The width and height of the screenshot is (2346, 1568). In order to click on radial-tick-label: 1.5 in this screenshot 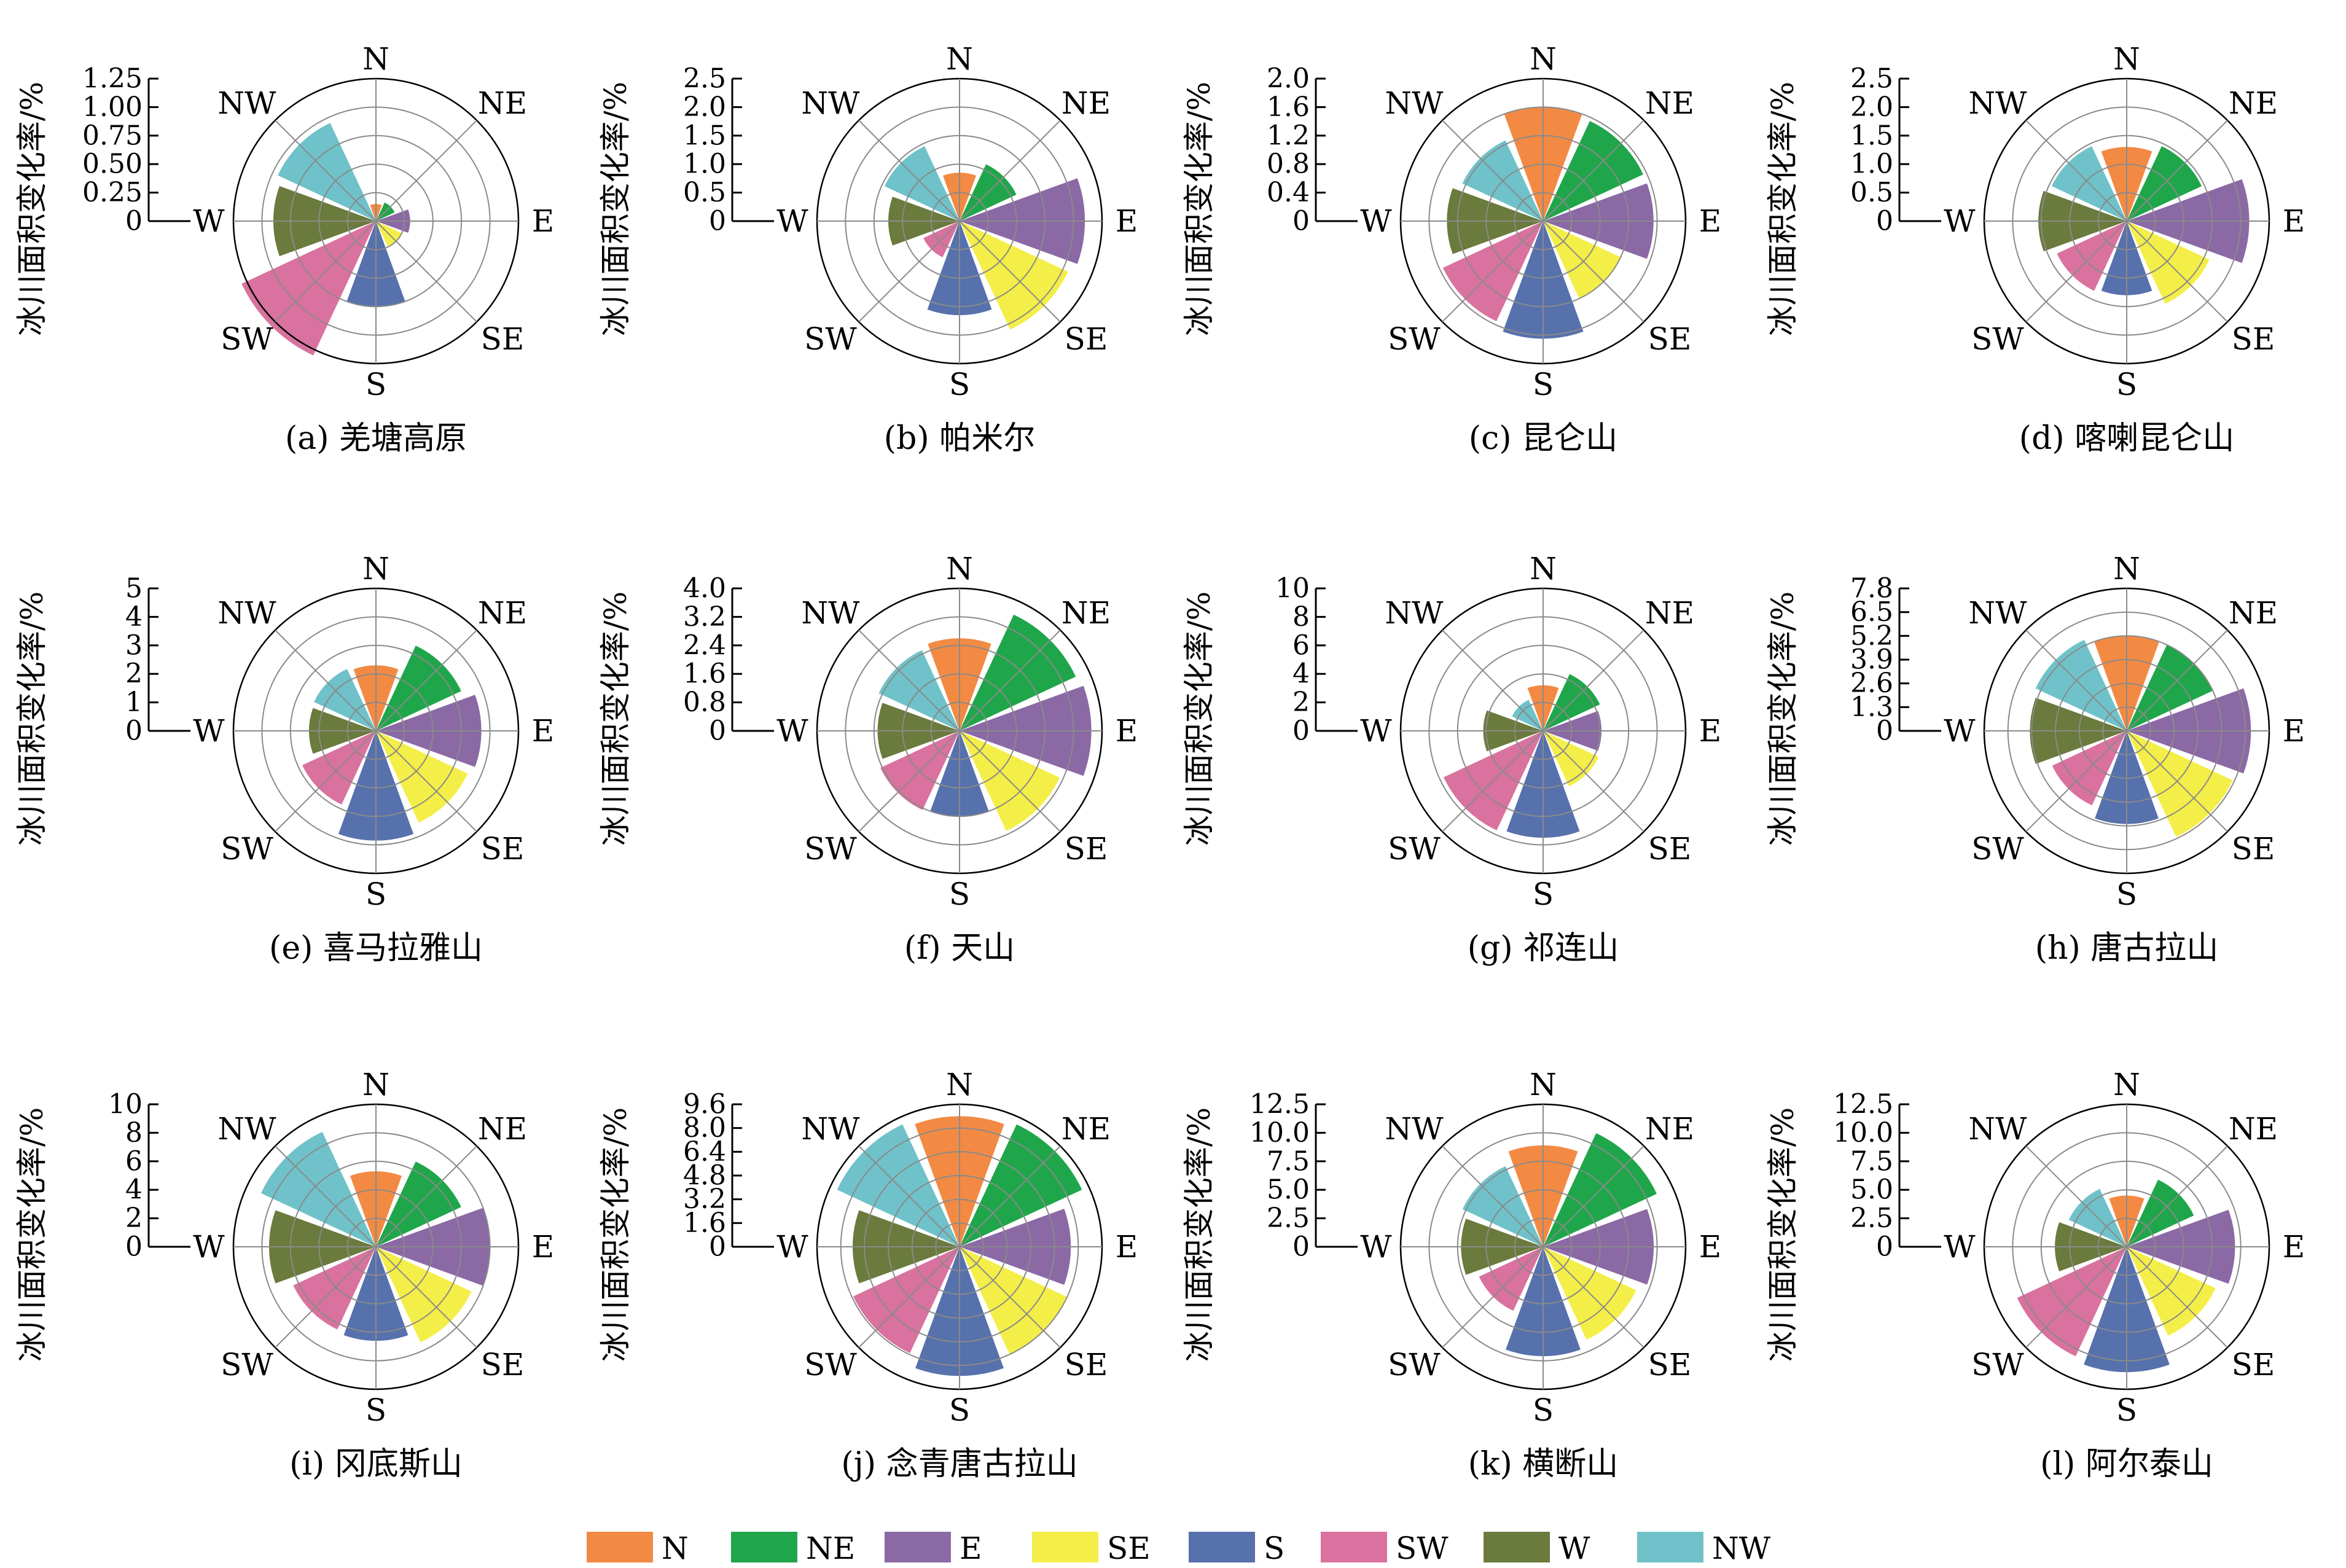, I will do `click(1871, 135)`.